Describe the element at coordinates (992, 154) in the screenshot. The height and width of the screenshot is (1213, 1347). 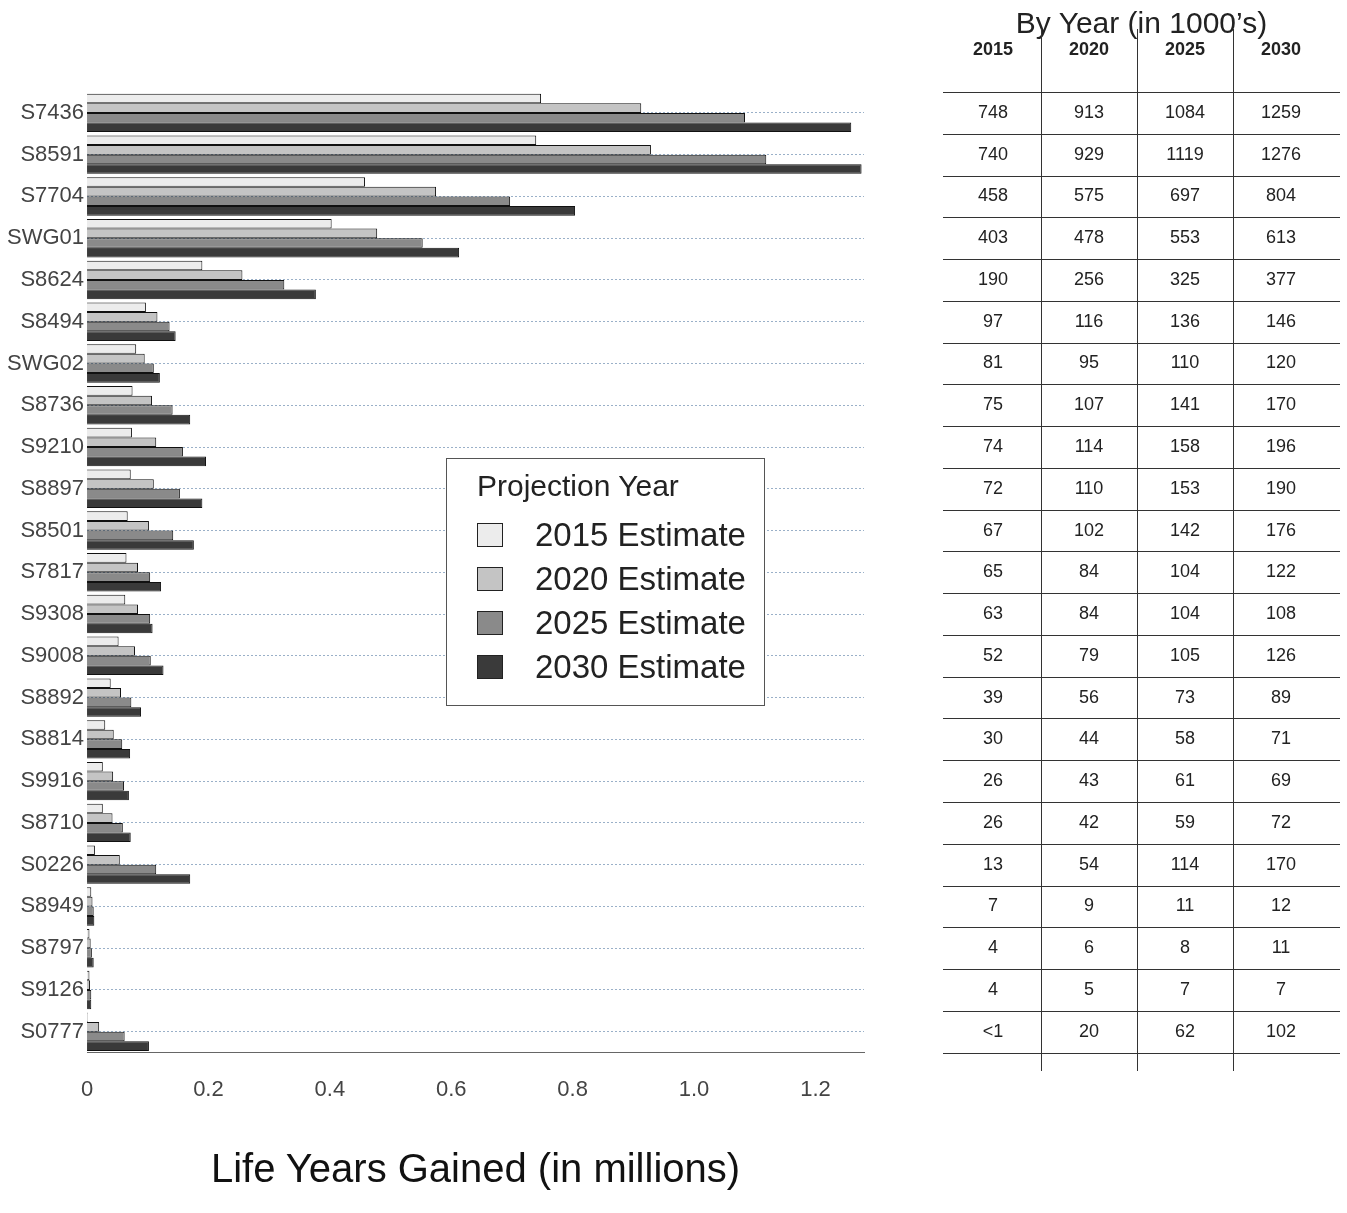
I see `text: 740` at that location.